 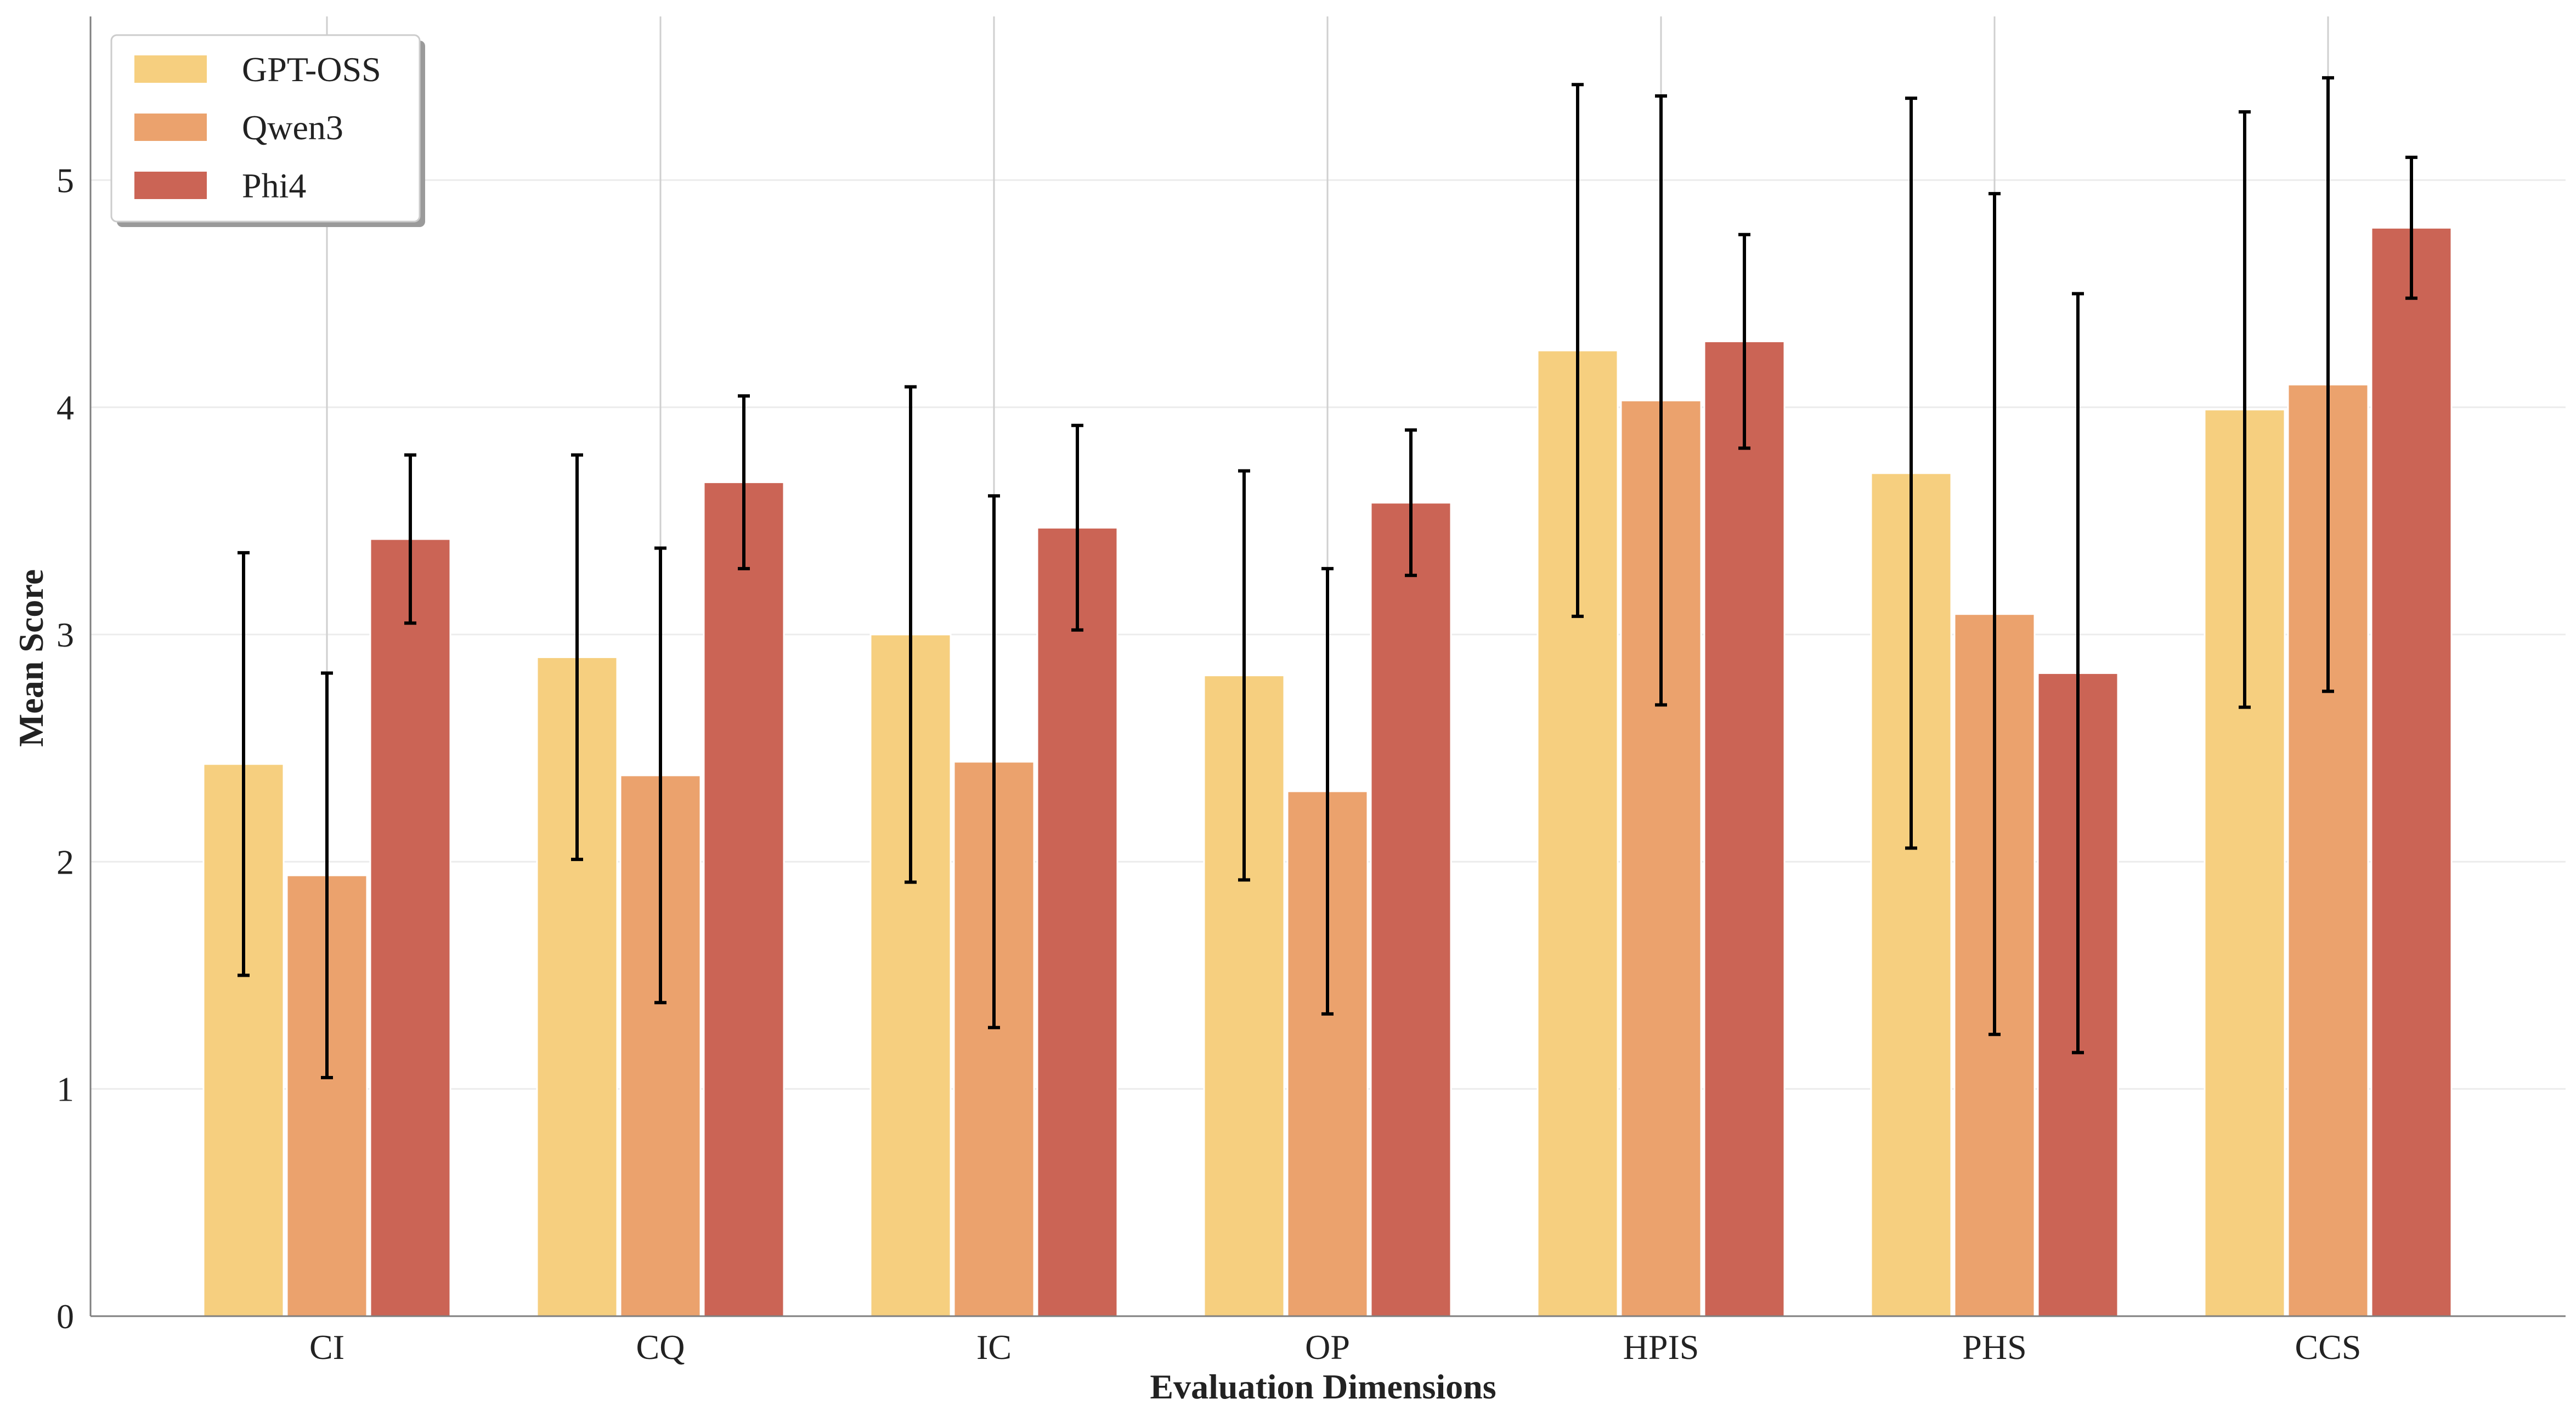 I want to click on y-axis-title: Mean Score, so click(x=31, y=658).